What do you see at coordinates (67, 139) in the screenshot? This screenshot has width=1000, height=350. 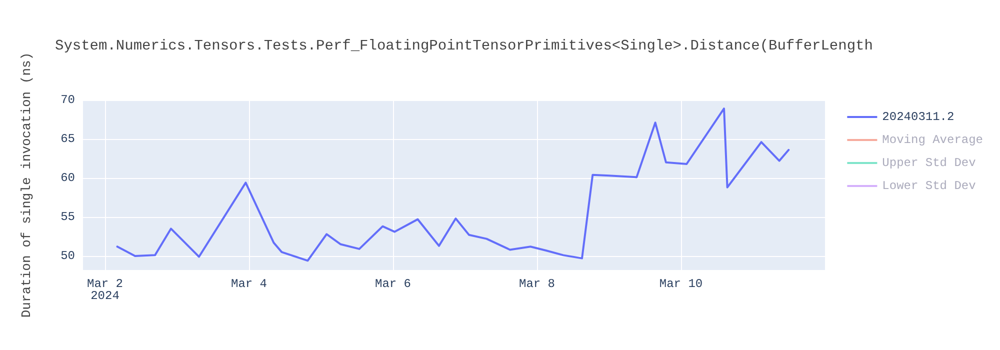 I see `y-tick-label: 65` at bounding box center [67, 139].